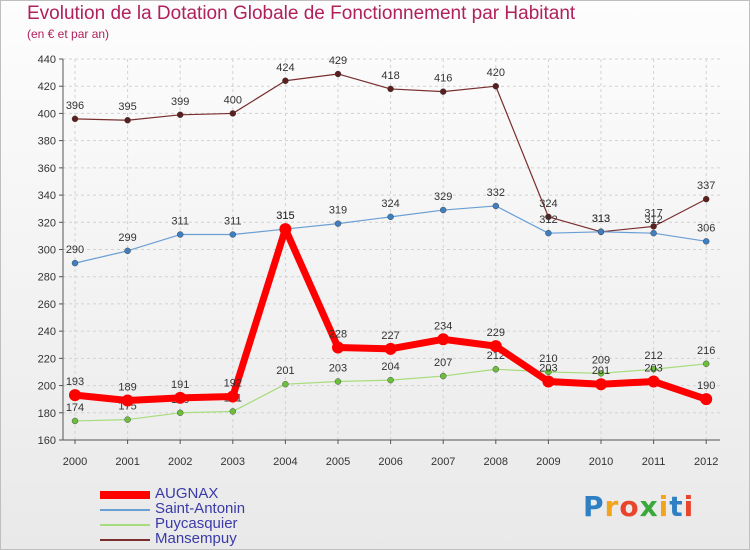 This screenshot has height=550, width=750. I want to click on data-label: 216, so click(706, 351).